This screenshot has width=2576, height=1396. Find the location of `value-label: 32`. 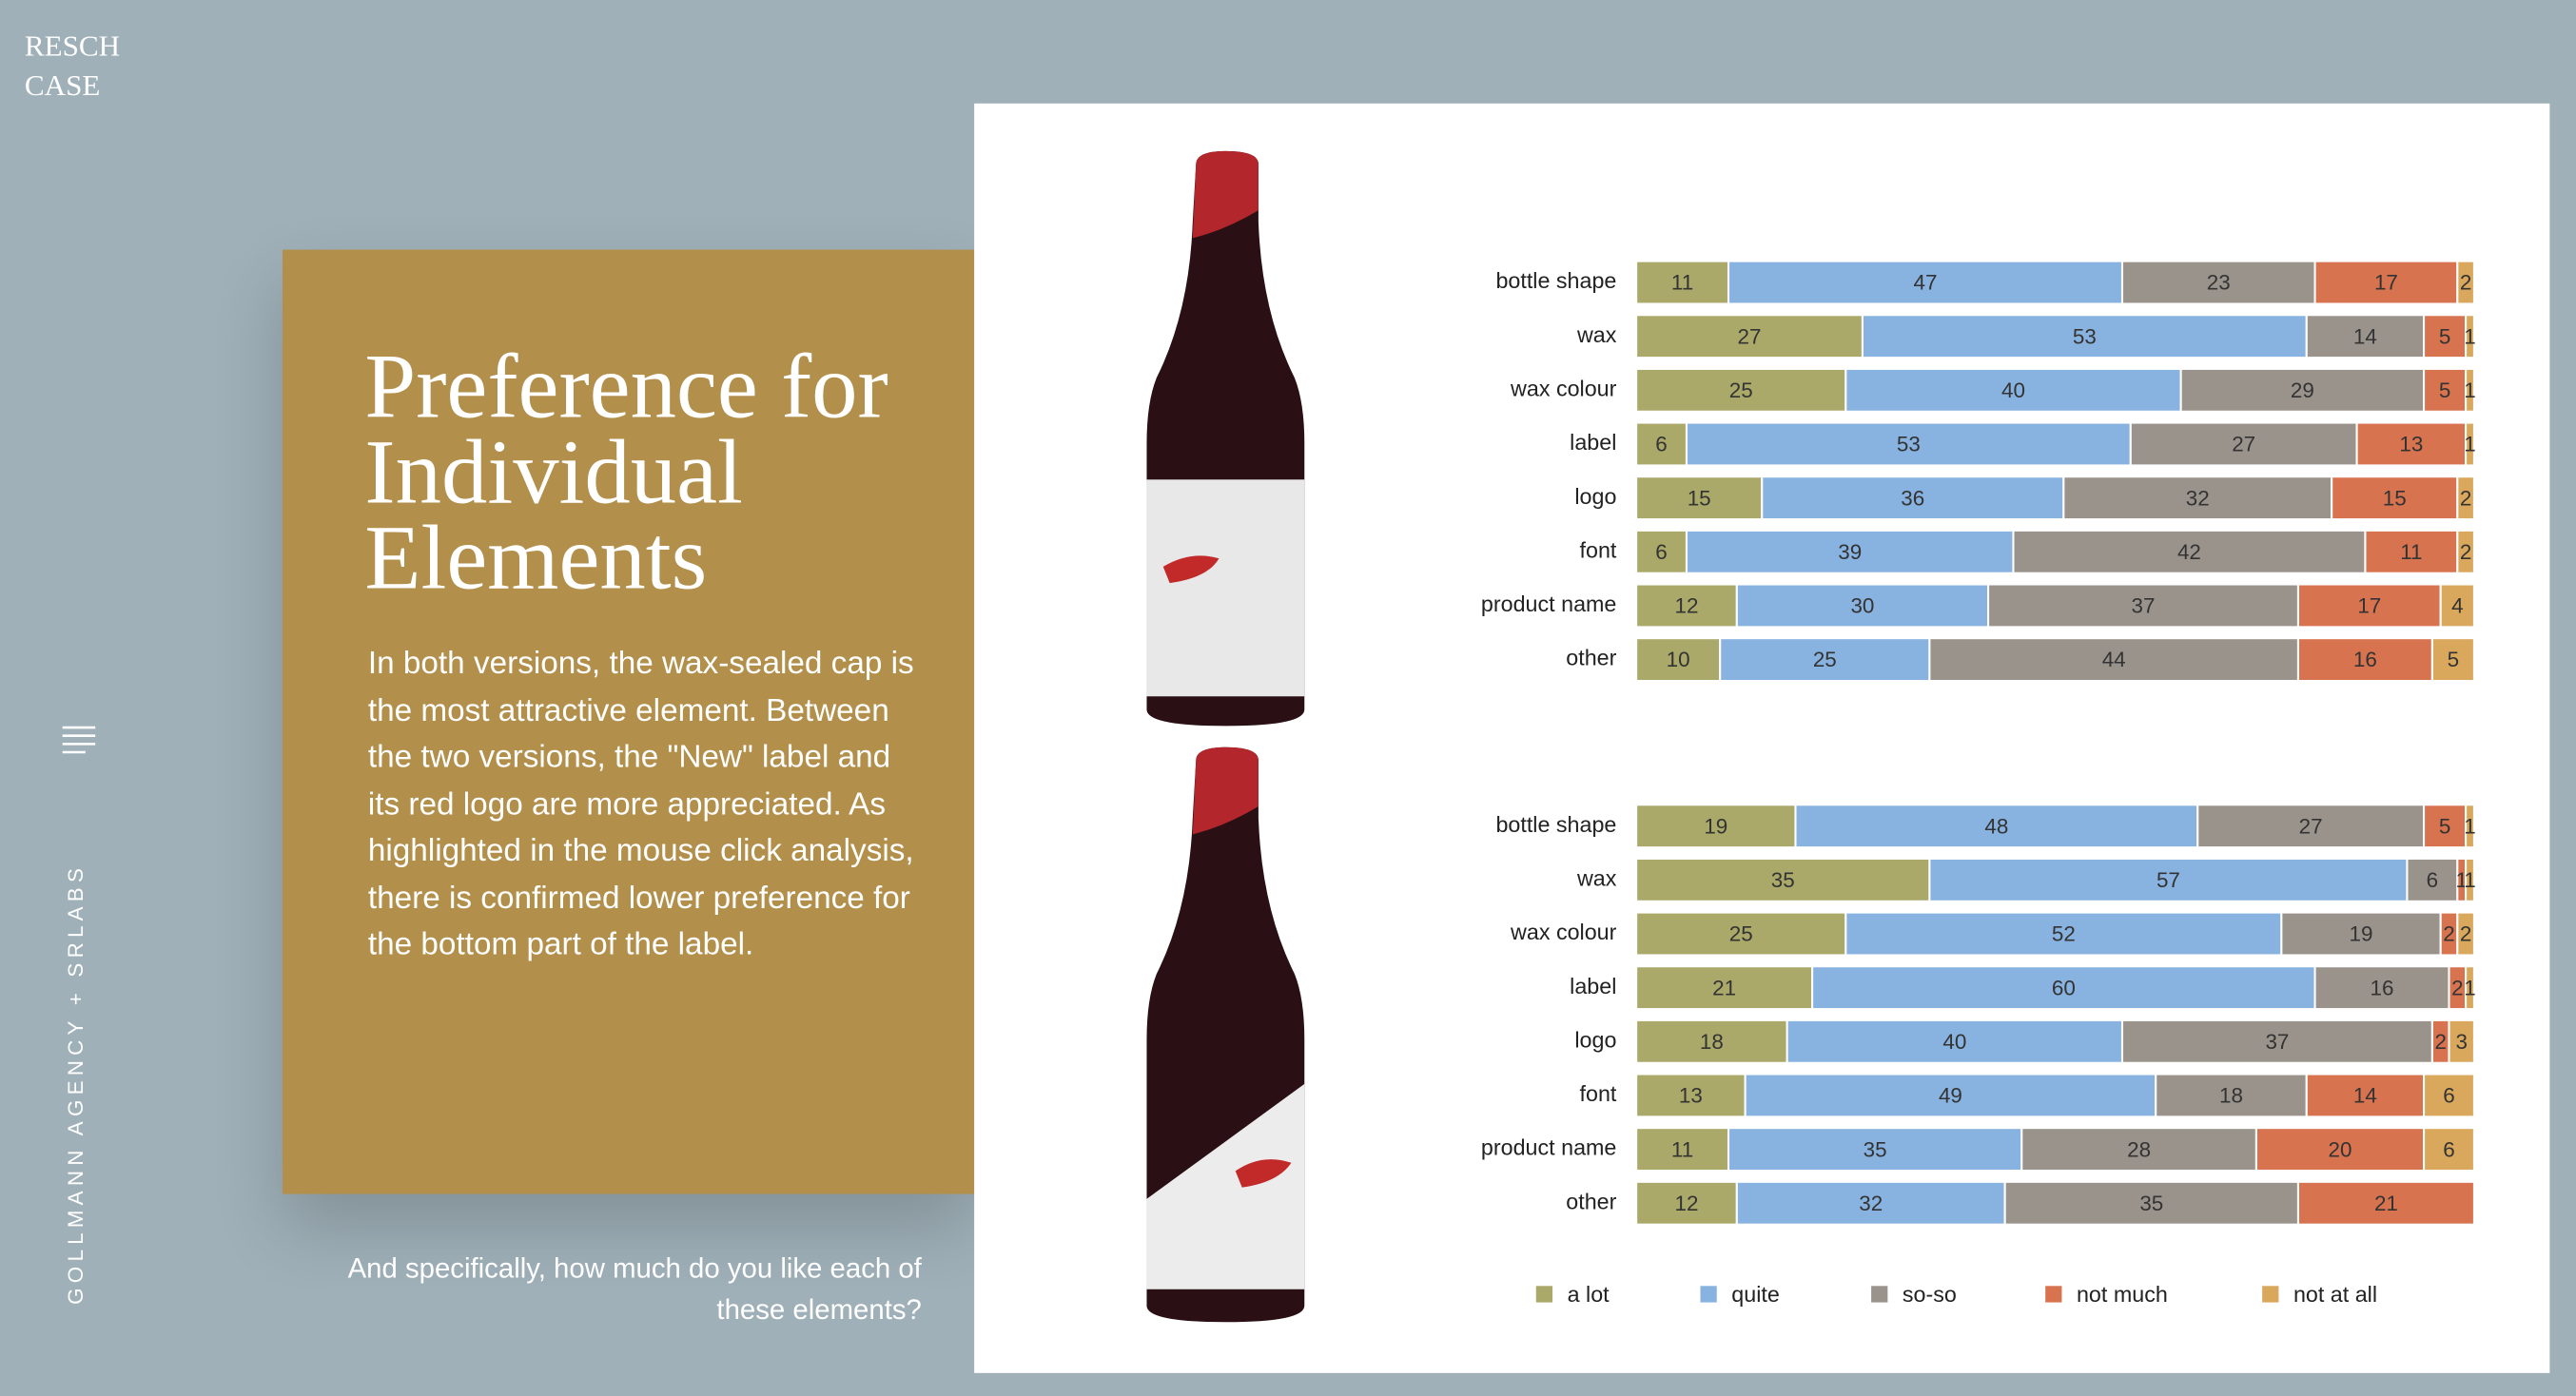

value-label: 32 is located at coordinates (2198, 498).